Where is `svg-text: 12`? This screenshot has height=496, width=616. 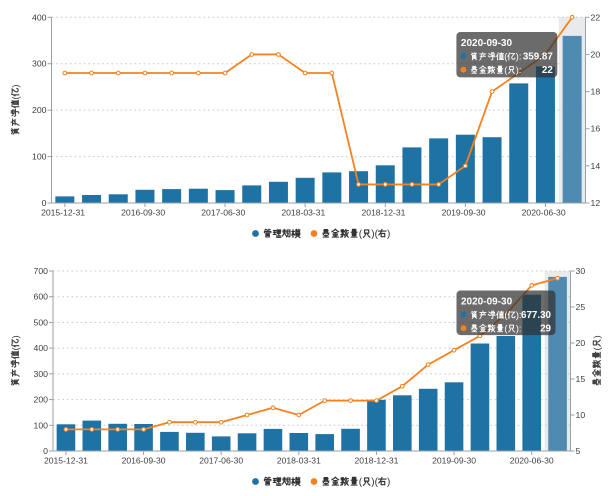 svg-text: 12 is located at coordinates (596, 203).